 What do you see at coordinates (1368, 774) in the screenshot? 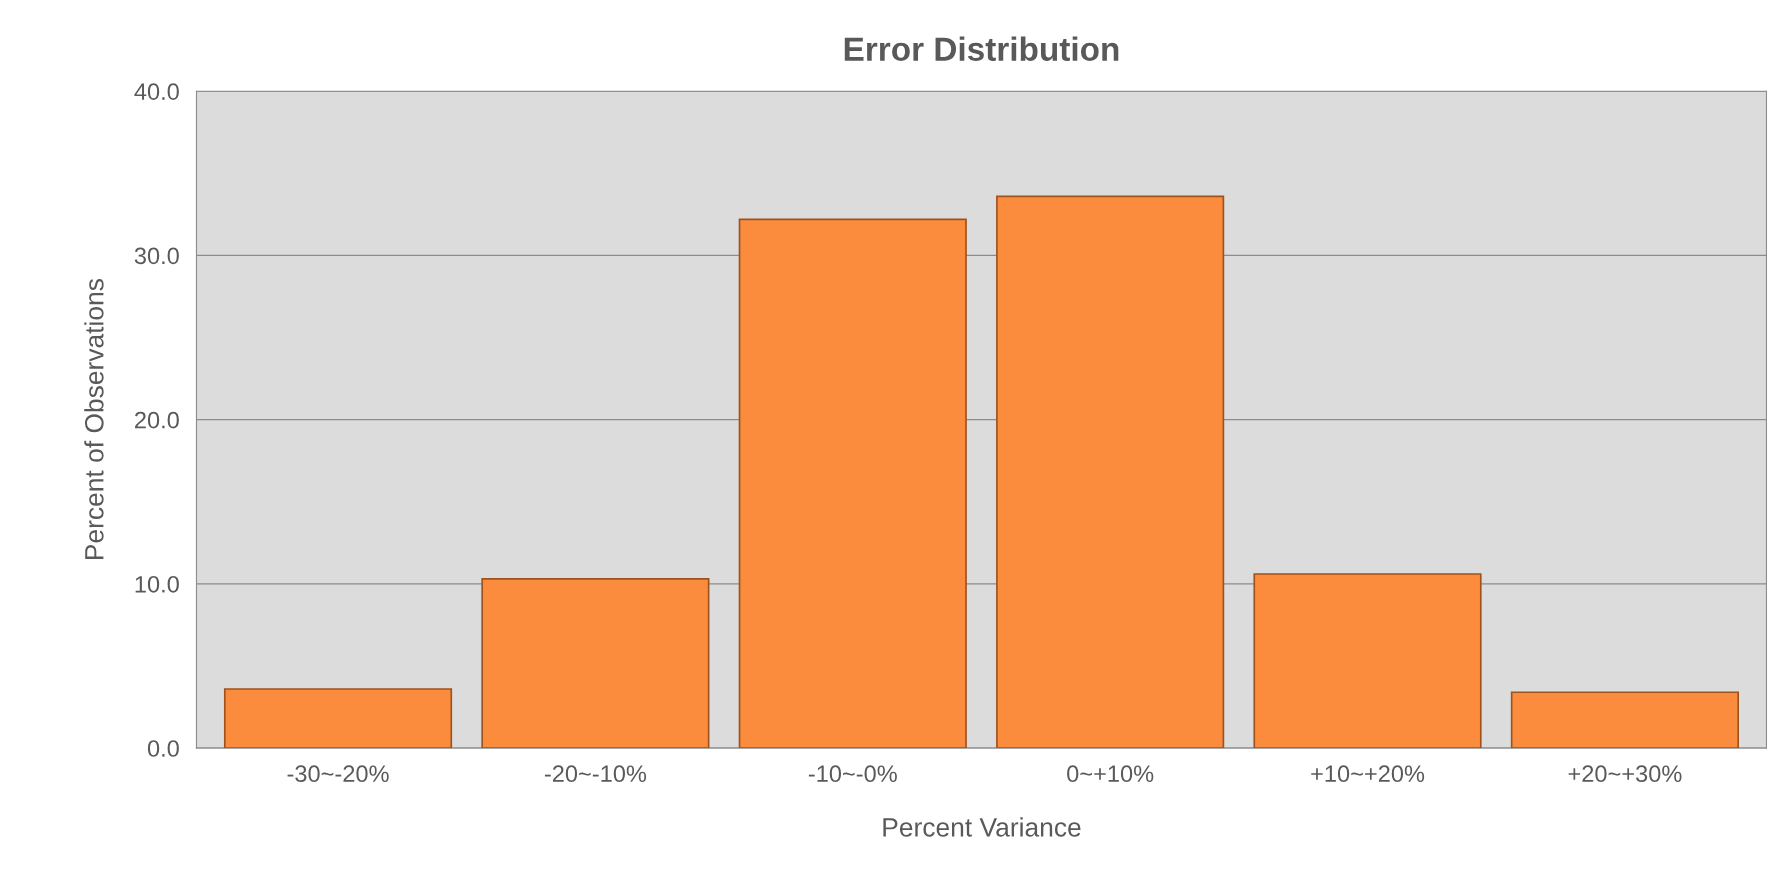
I see `x-tick-label: +10~+20%` at bounding box center [1368, 774].